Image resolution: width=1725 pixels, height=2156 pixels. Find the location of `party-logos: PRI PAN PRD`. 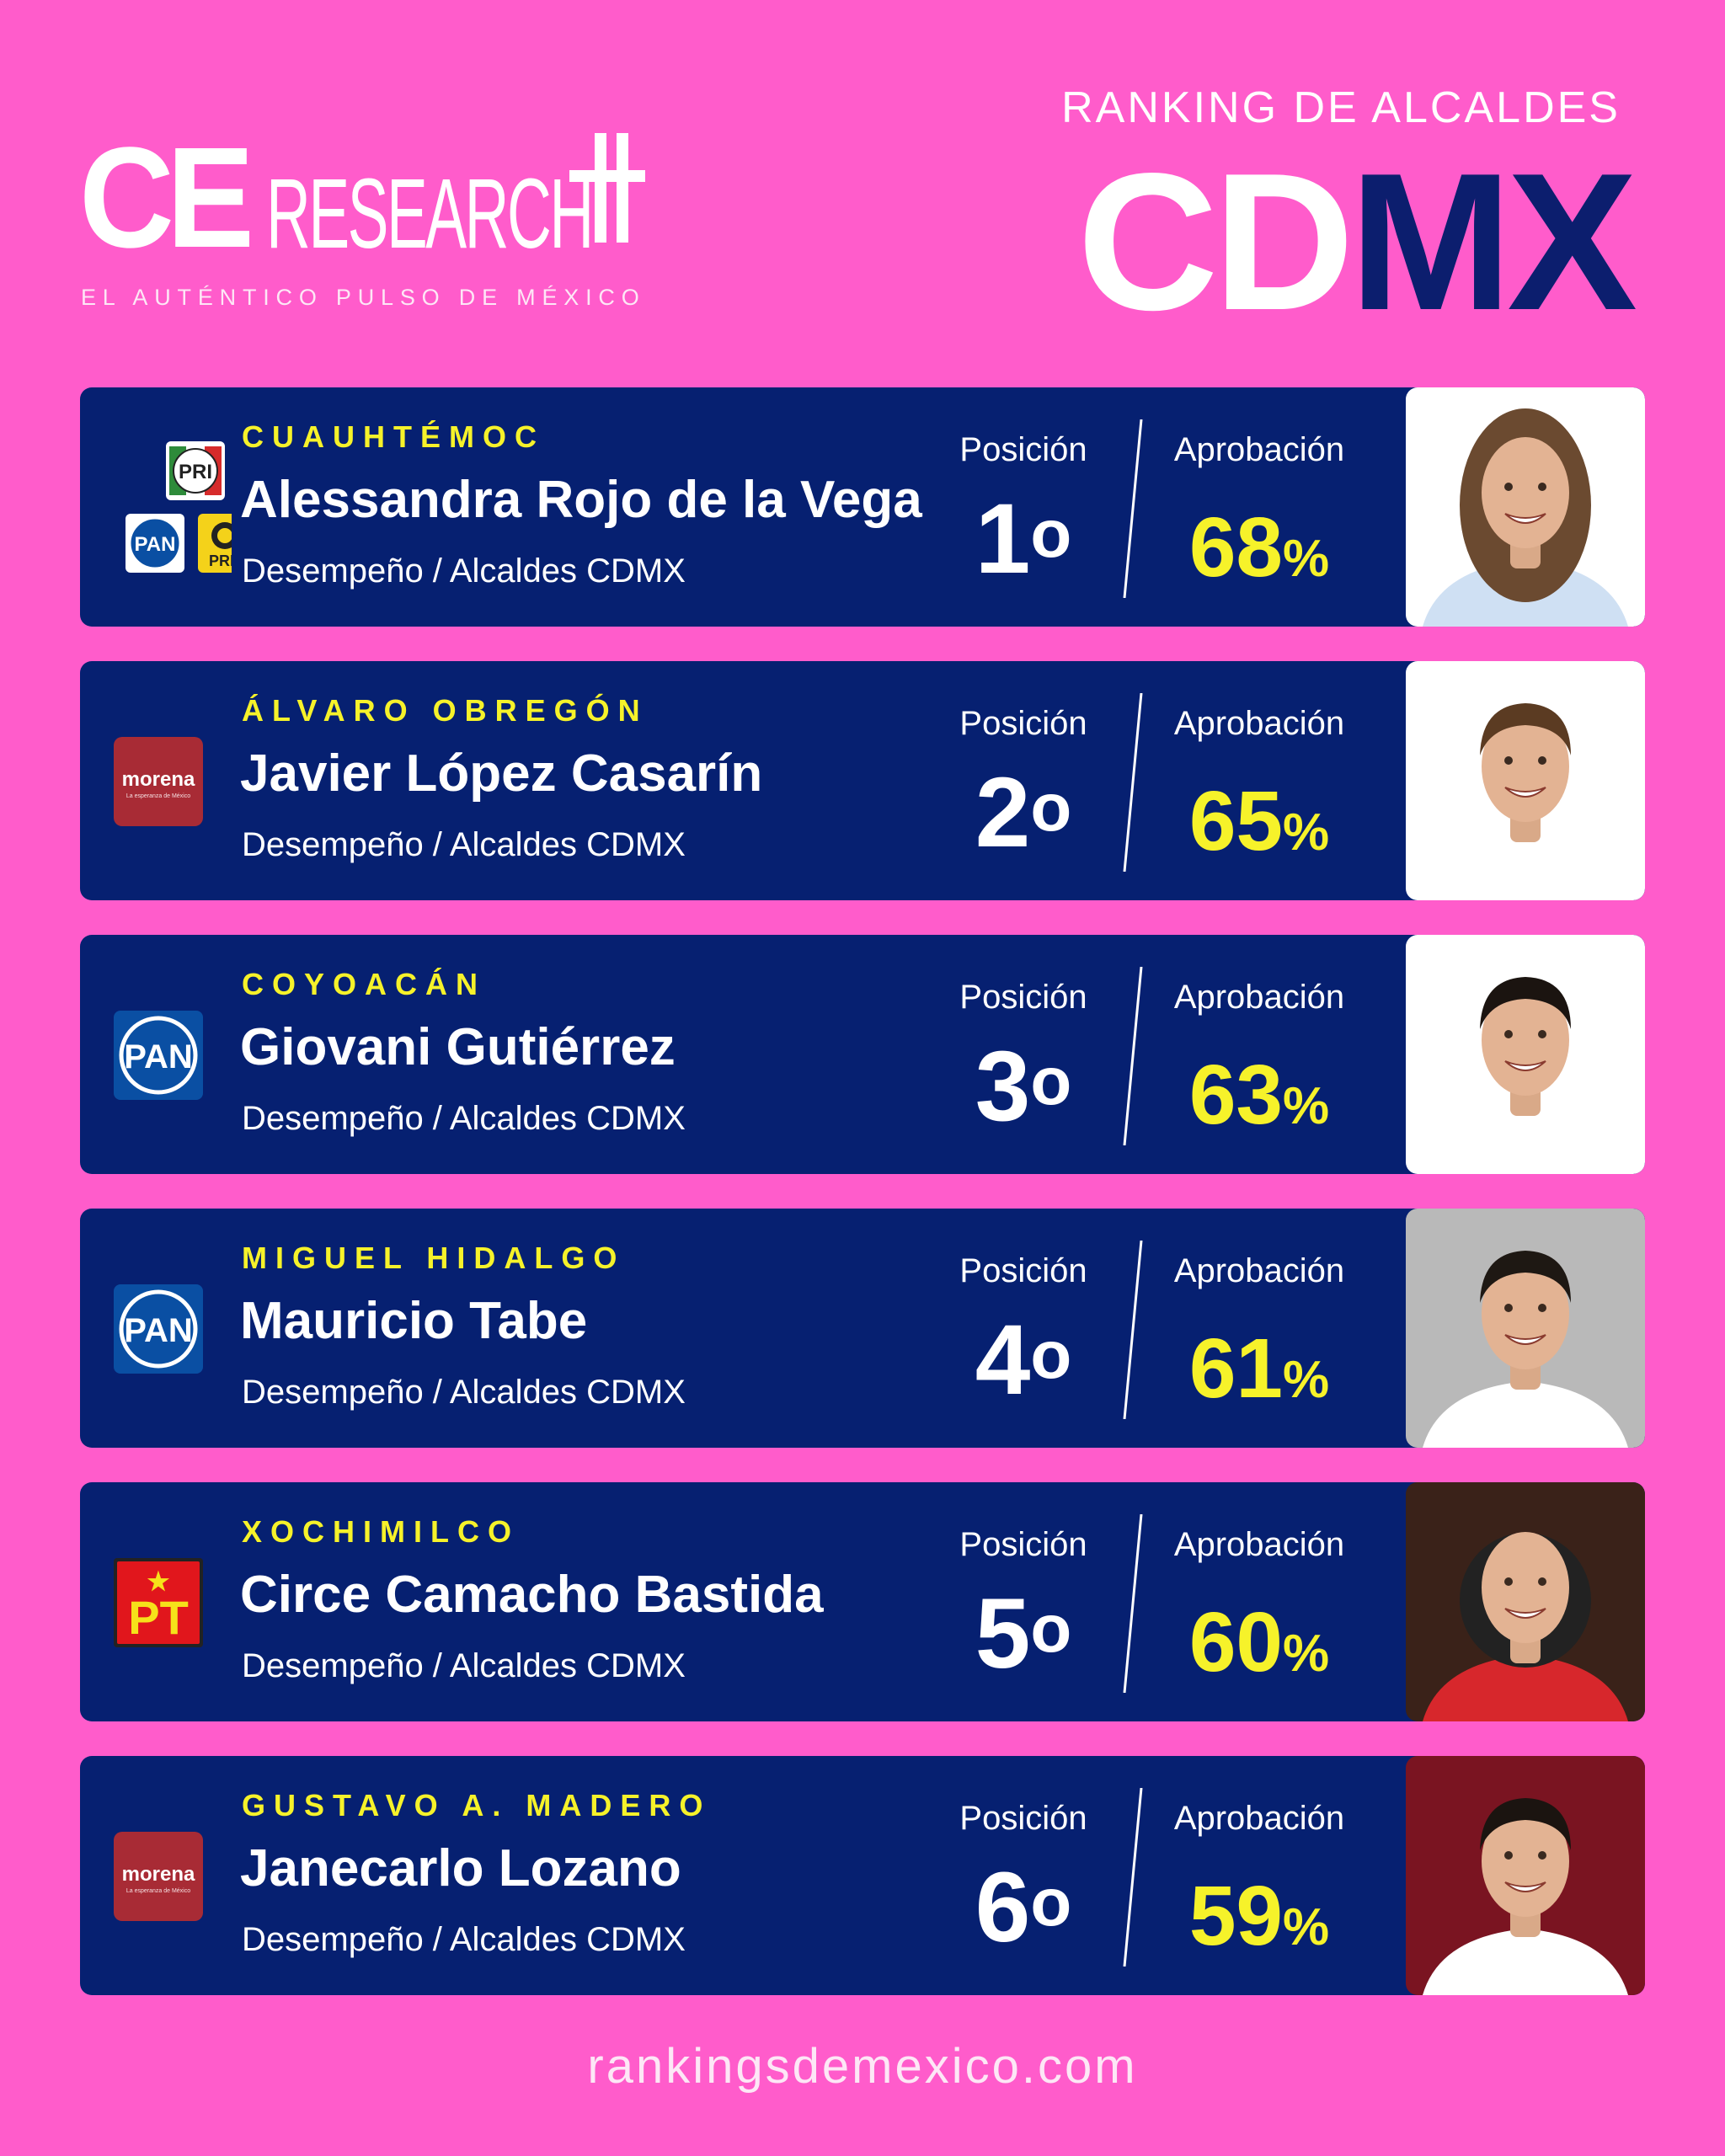

party-logos: PRI PAN PRD is located at coordinates (183, 507).